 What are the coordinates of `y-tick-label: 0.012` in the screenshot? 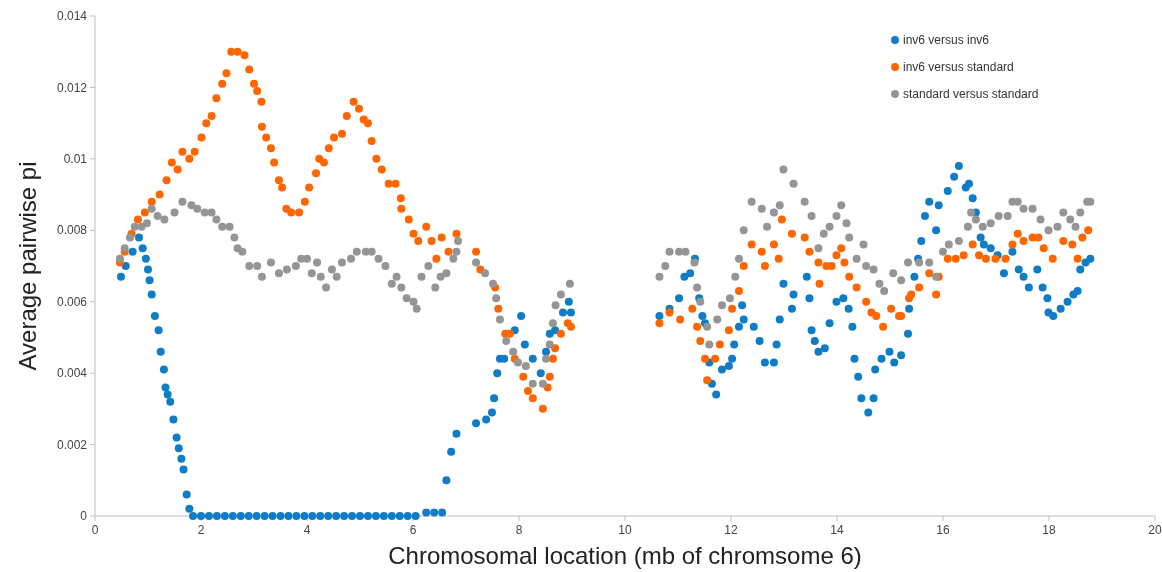 It's located at (72, 87).